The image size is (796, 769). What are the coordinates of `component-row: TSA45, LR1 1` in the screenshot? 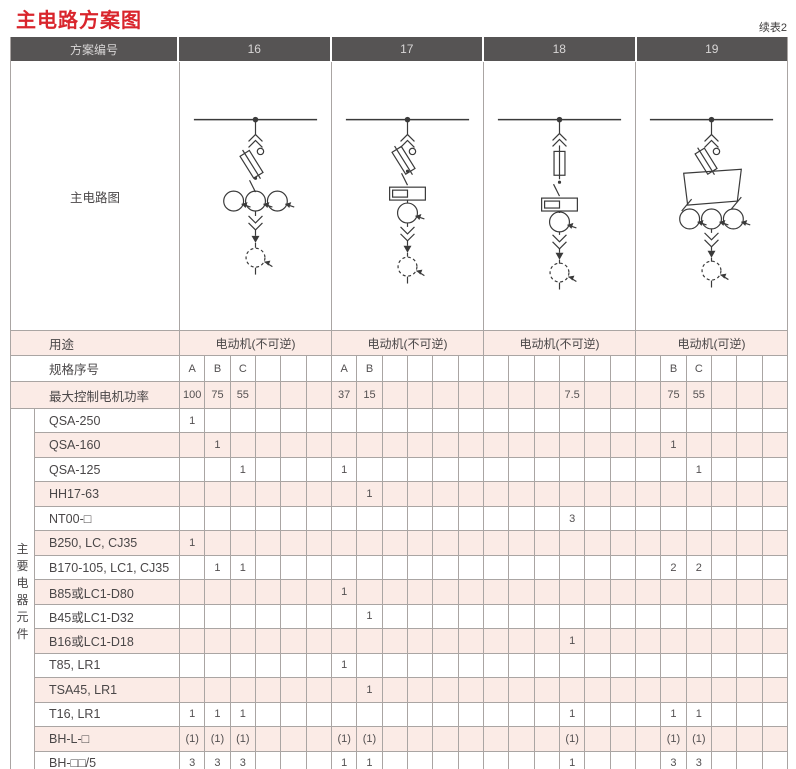 It's located at (410, 689).